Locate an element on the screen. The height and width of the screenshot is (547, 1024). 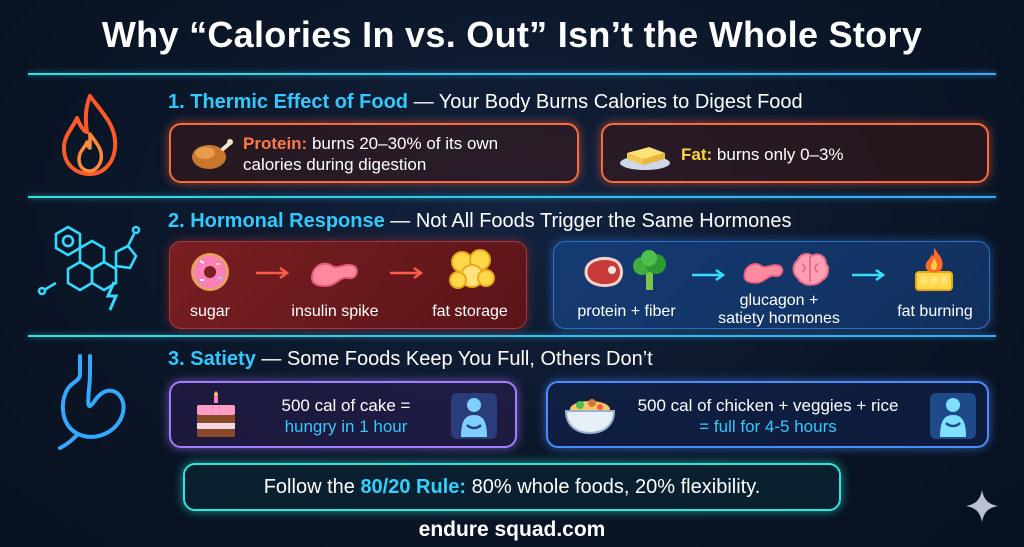
divider-top is located at coordinates (512, 74).